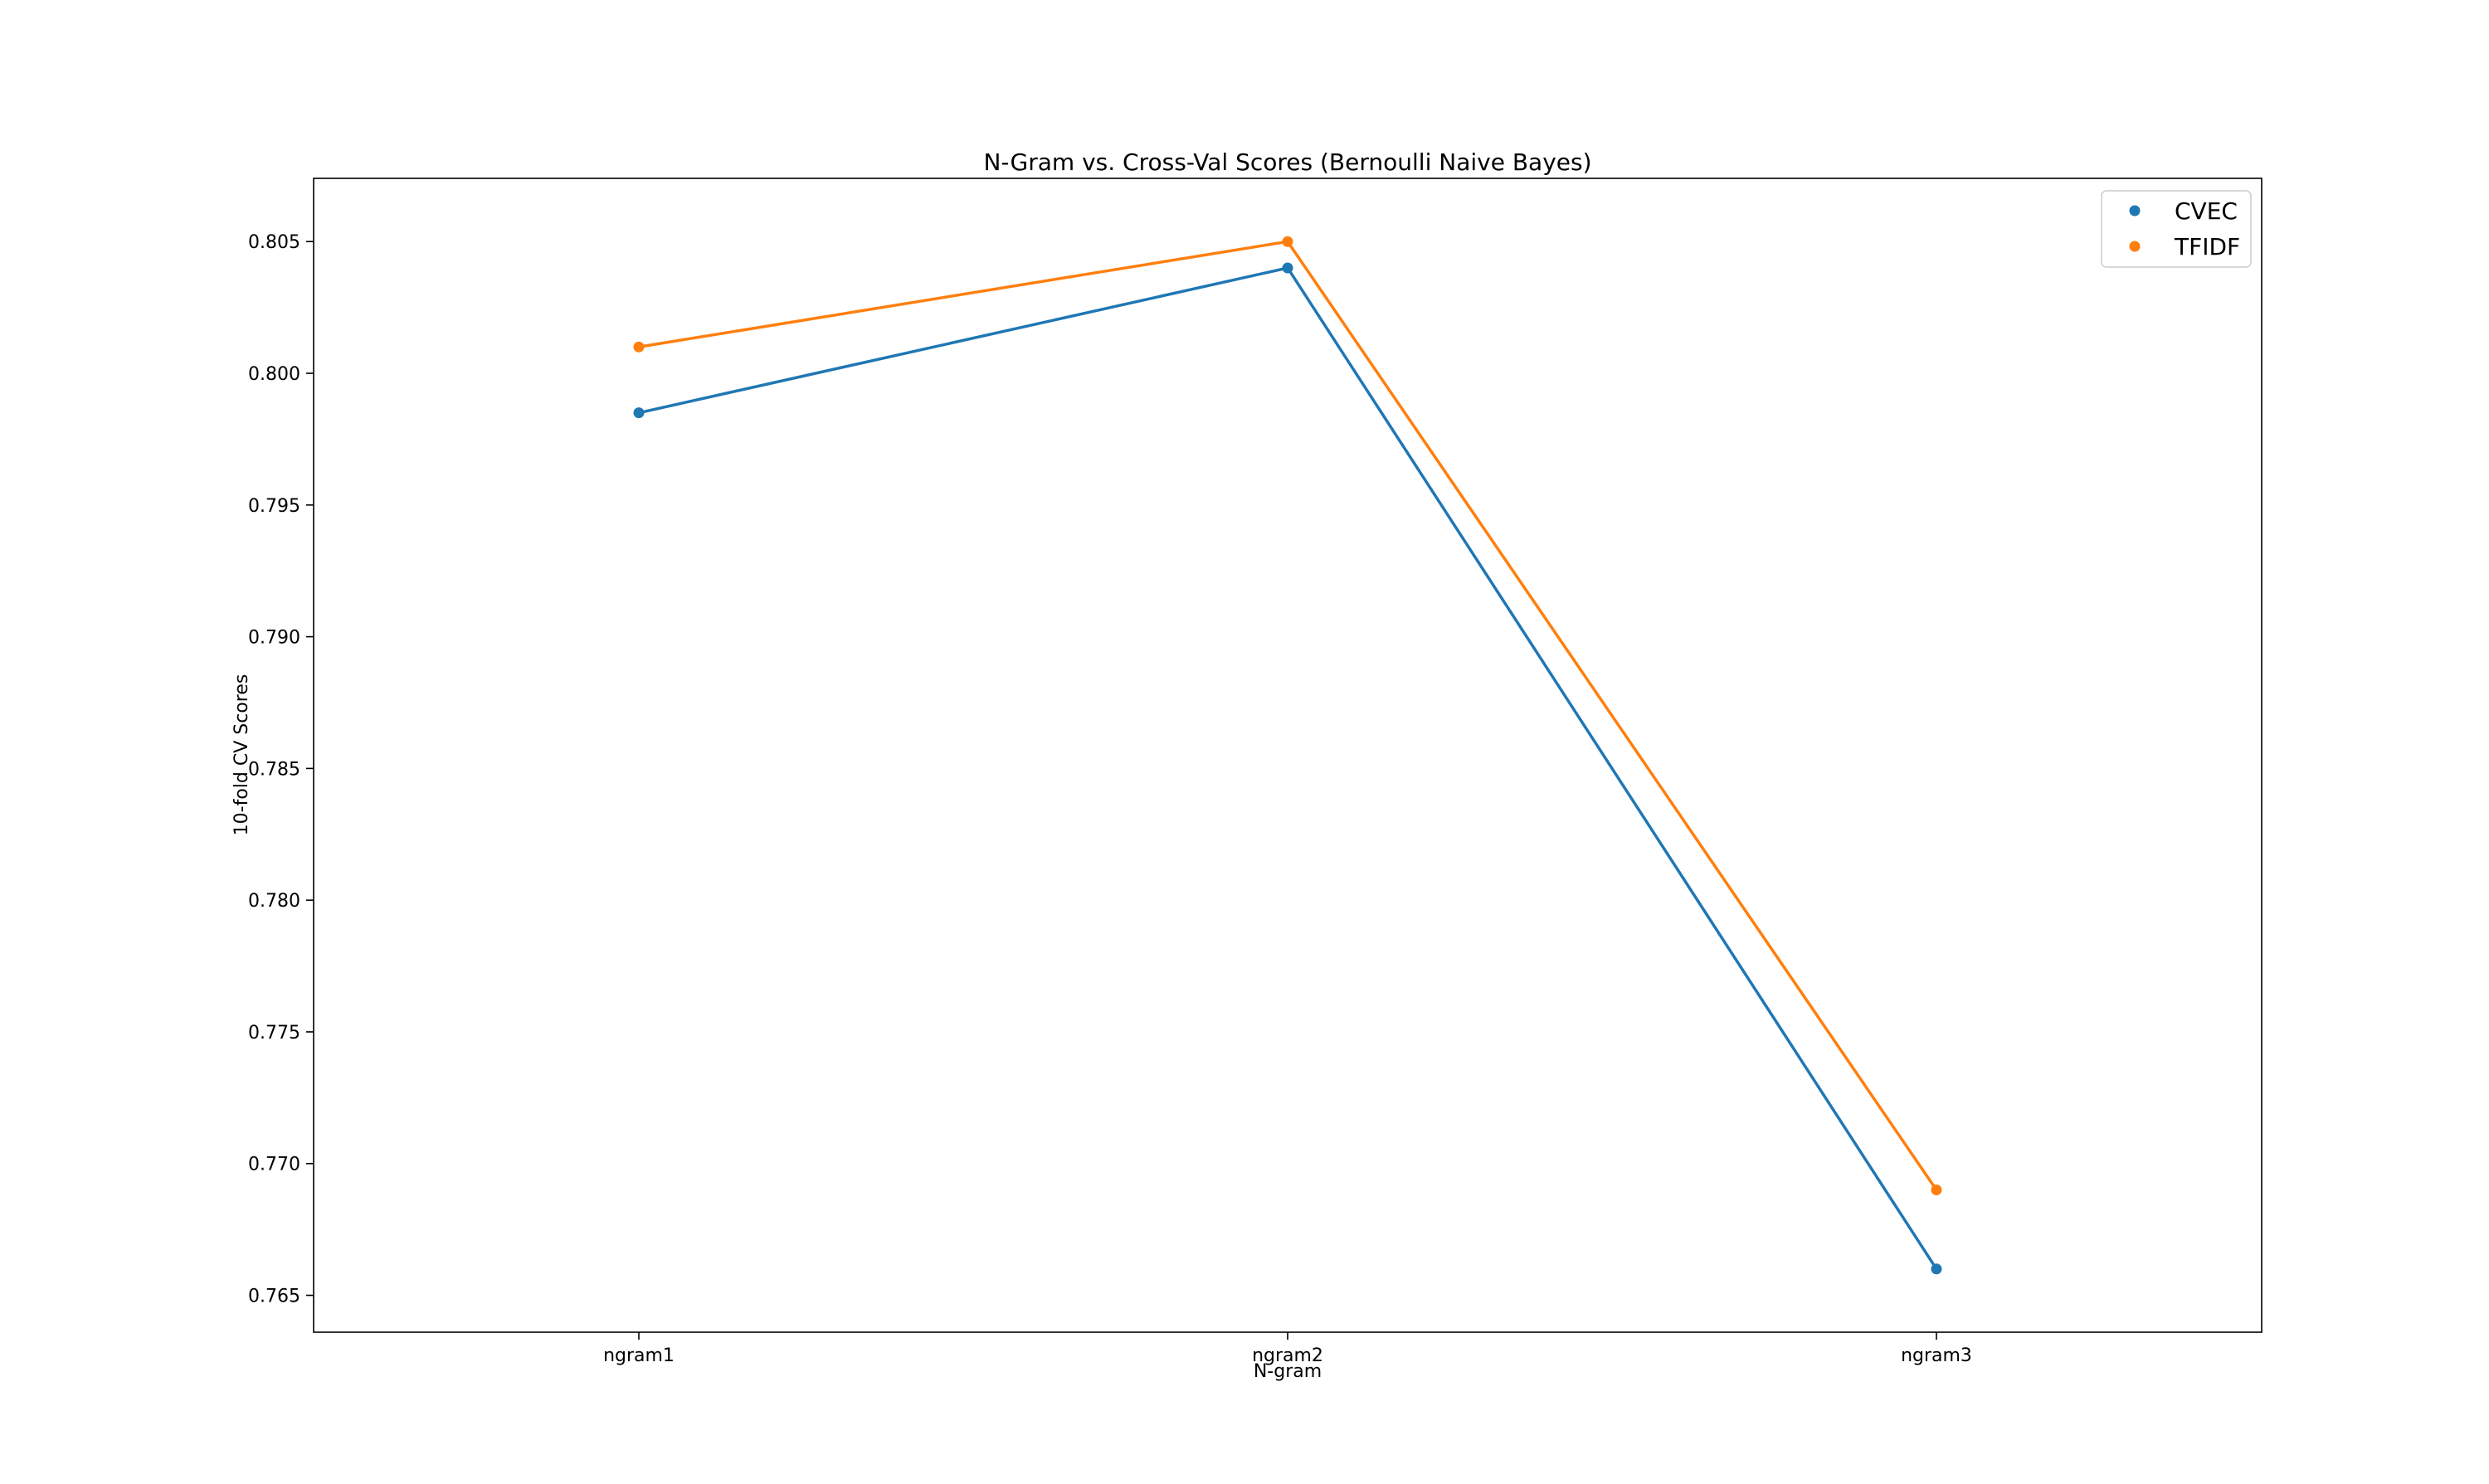  What do you see at coordinates (2135, 247) in the screenshot?
I see `legend-marker-tfidf` at bounding box center [2135, 247].